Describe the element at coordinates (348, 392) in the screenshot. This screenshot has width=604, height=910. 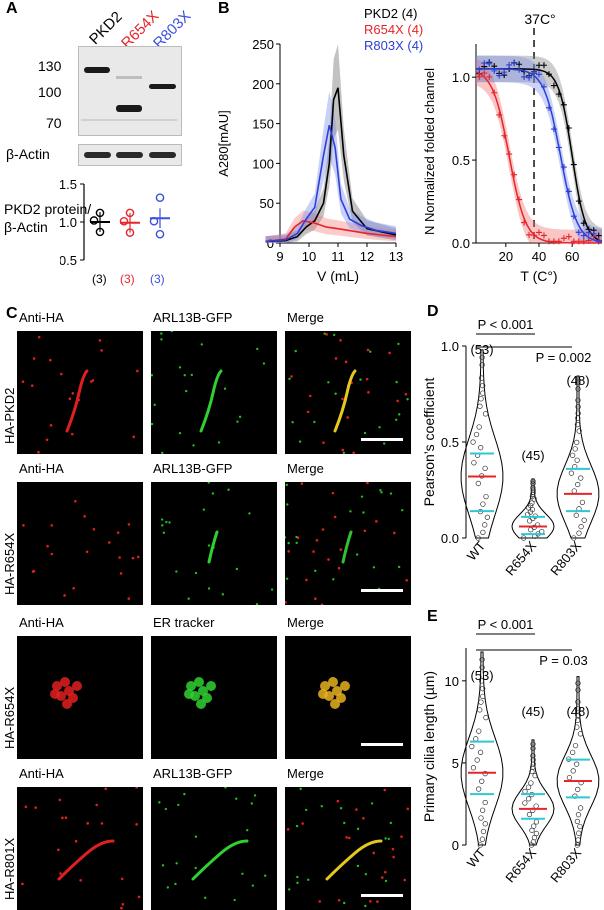
I see `microscopy-image` at that location.